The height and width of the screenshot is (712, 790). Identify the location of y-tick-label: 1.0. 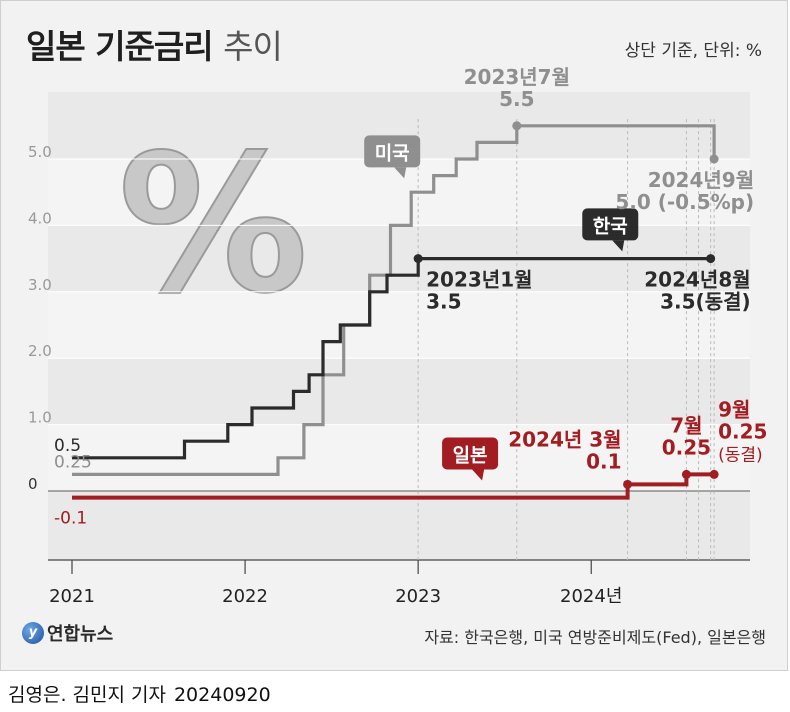
(40, 418).